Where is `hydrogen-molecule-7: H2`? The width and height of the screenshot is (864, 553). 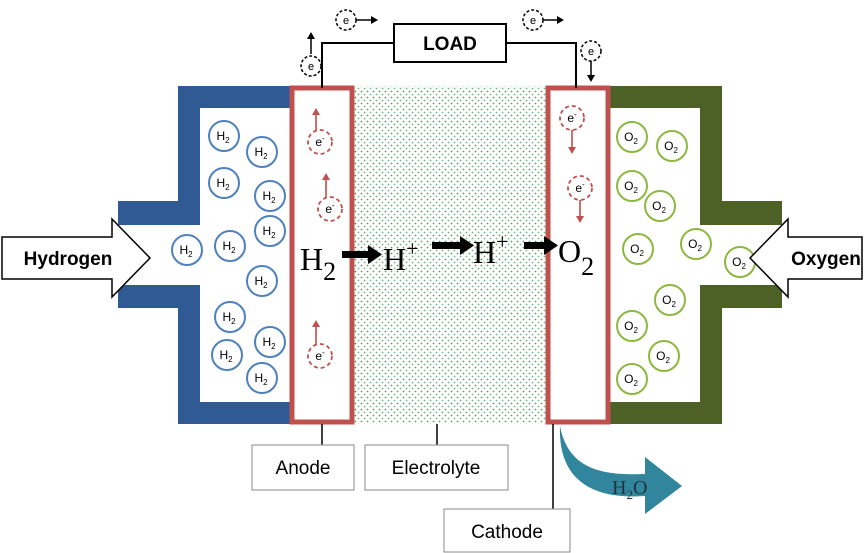 hydrogen-molecule-7: H2 is located at coordinates (230, 246).